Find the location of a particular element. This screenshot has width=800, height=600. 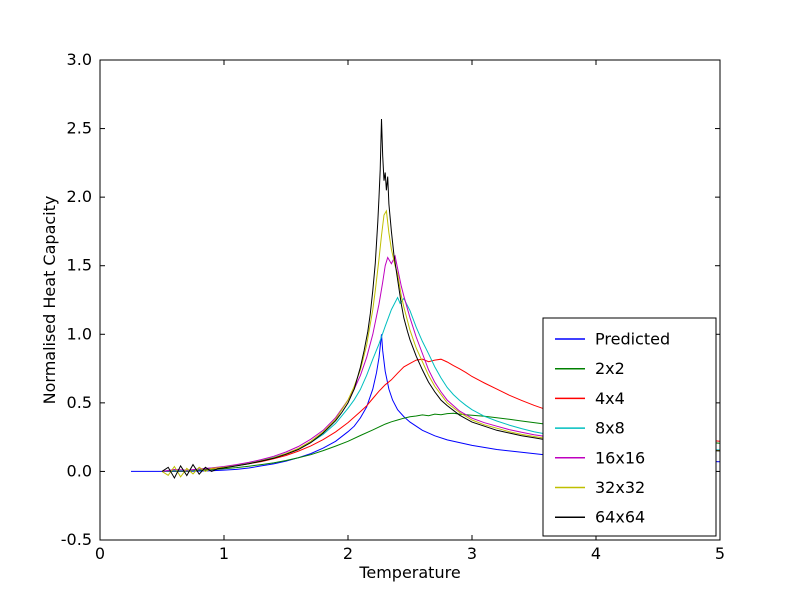

legend-label-64x64: 64x64 is located at coordinates (620, 517).